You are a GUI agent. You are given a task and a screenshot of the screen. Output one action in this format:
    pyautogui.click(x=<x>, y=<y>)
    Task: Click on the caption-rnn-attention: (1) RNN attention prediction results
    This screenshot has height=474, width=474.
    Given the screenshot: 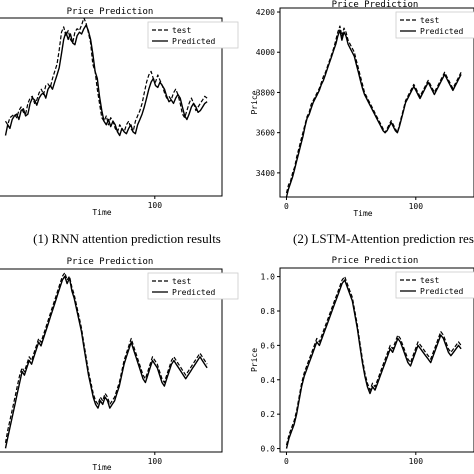 What is the action you would take?
    pyautogui.click(x=127, y=238)
    